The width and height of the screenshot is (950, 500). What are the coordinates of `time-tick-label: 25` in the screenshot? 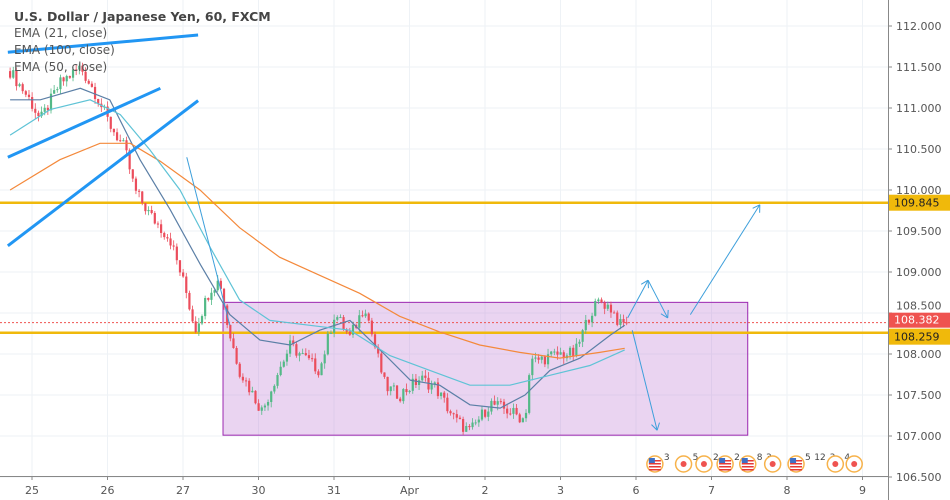 It's located at (32, 490).